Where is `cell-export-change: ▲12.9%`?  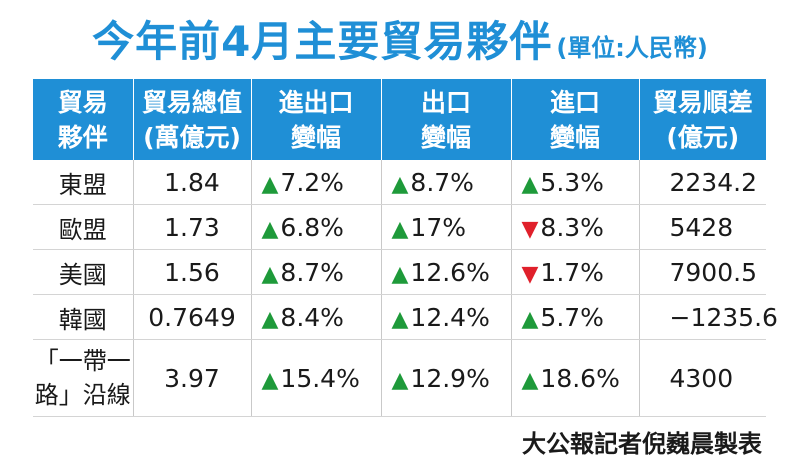 cell-export-change: ▲12.9% is located at coordinates (445, 378).